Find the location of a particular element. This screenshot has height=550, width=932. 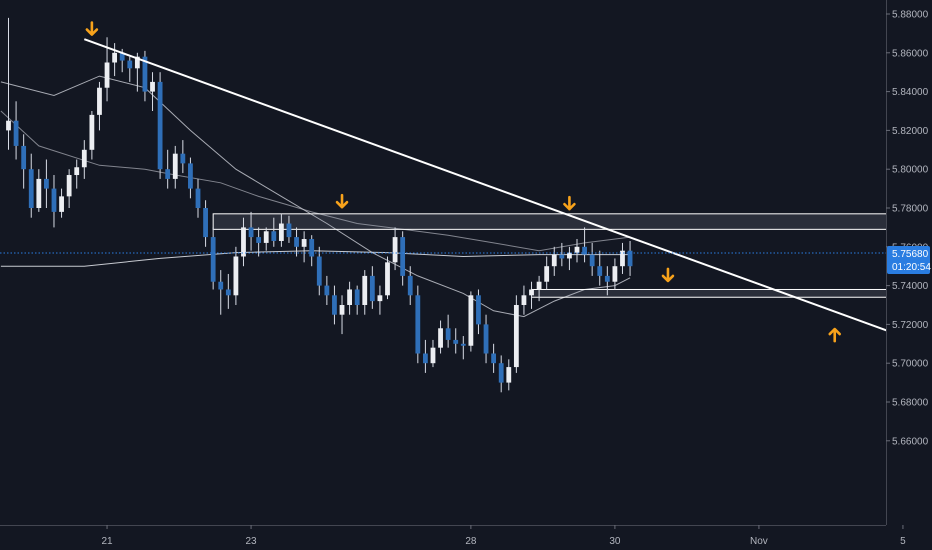

time-axis-background is located at coordinates (443, 537).